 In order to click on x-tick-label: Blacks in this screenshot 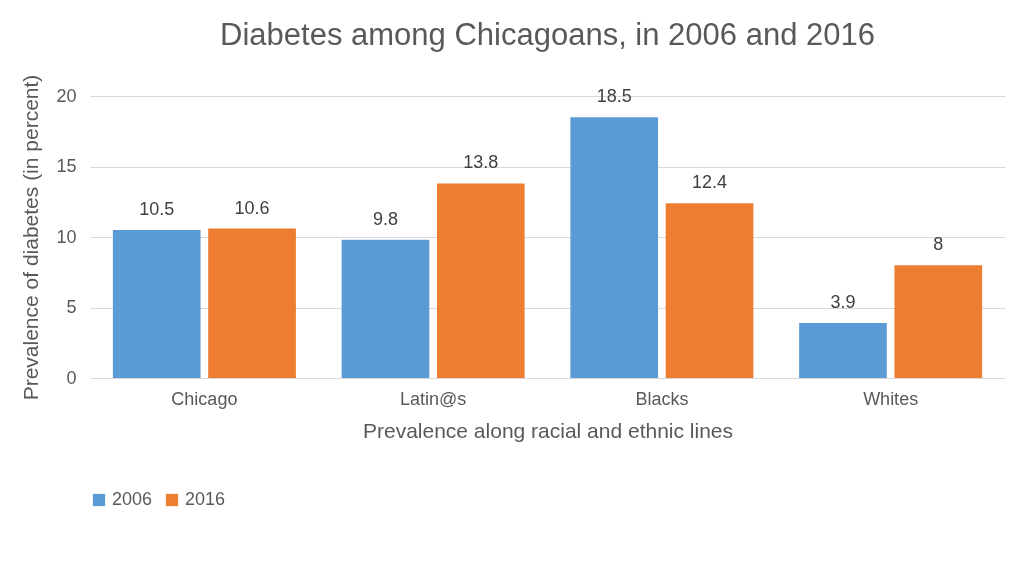, I will do `click(662, 398)`.